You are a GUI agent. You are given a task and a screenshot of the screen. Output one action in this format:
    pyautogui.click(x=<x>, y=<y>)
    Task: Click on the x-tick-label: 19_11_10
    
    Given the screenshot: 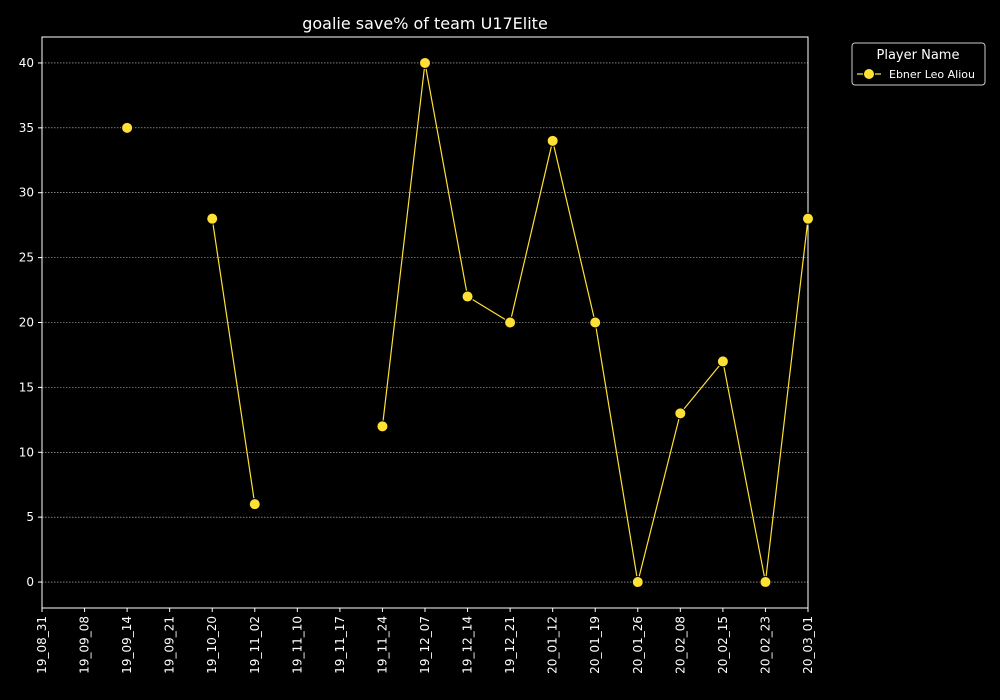 What is the action you would take?
    pyautogui.click(x=297, y=645)
    